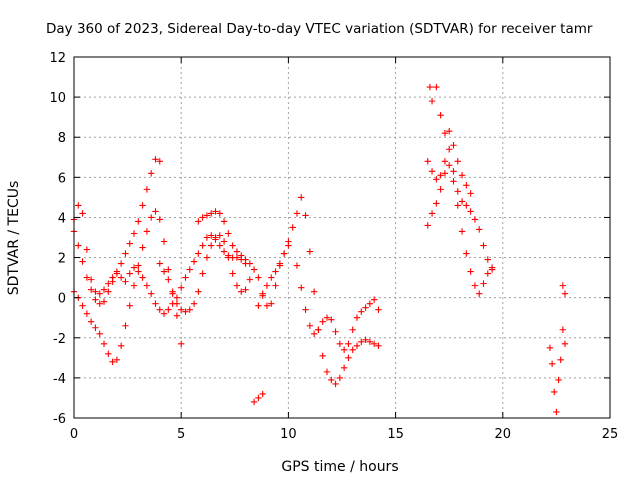 The image size is (640, 480). What do you see at coordinates (57, 98) in the screenshot?
I see `y-tick-label: 10` at bounding box center [57, 98].